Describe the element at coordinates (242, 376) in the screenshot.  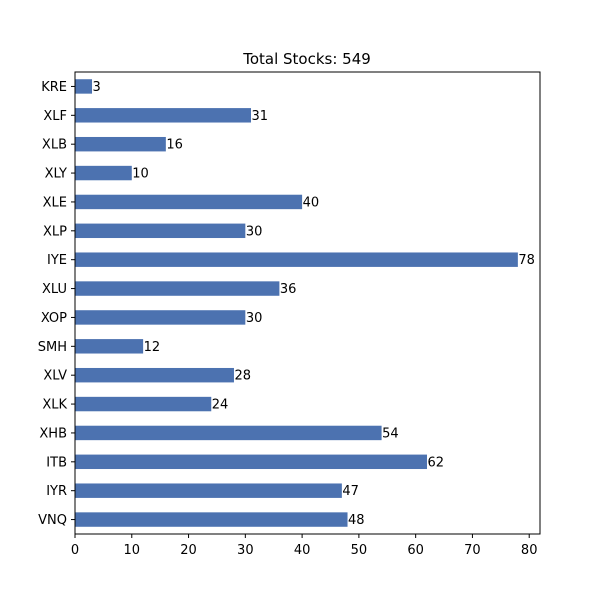
I see `value-label-xlv: 28` at that location.